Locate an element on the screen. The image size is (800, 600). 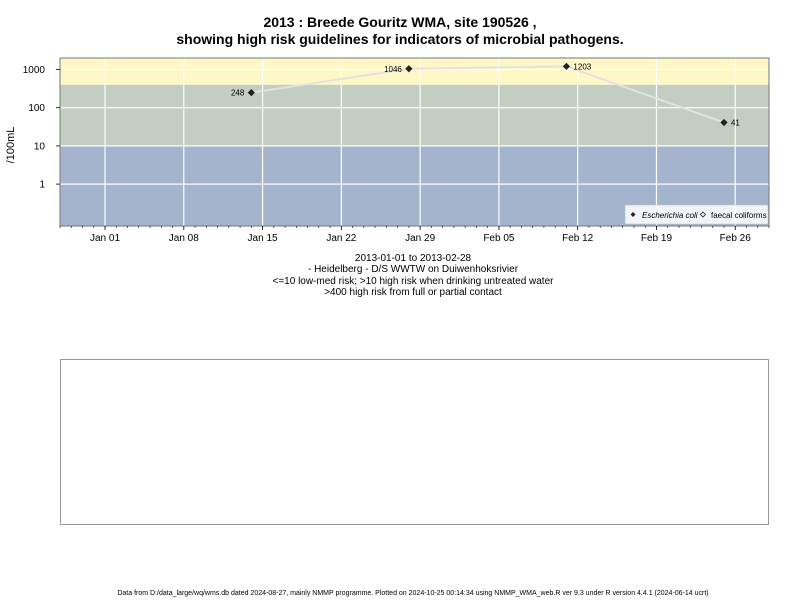
x-tick-label: Feb 12 is located at coordinates (578, 238).